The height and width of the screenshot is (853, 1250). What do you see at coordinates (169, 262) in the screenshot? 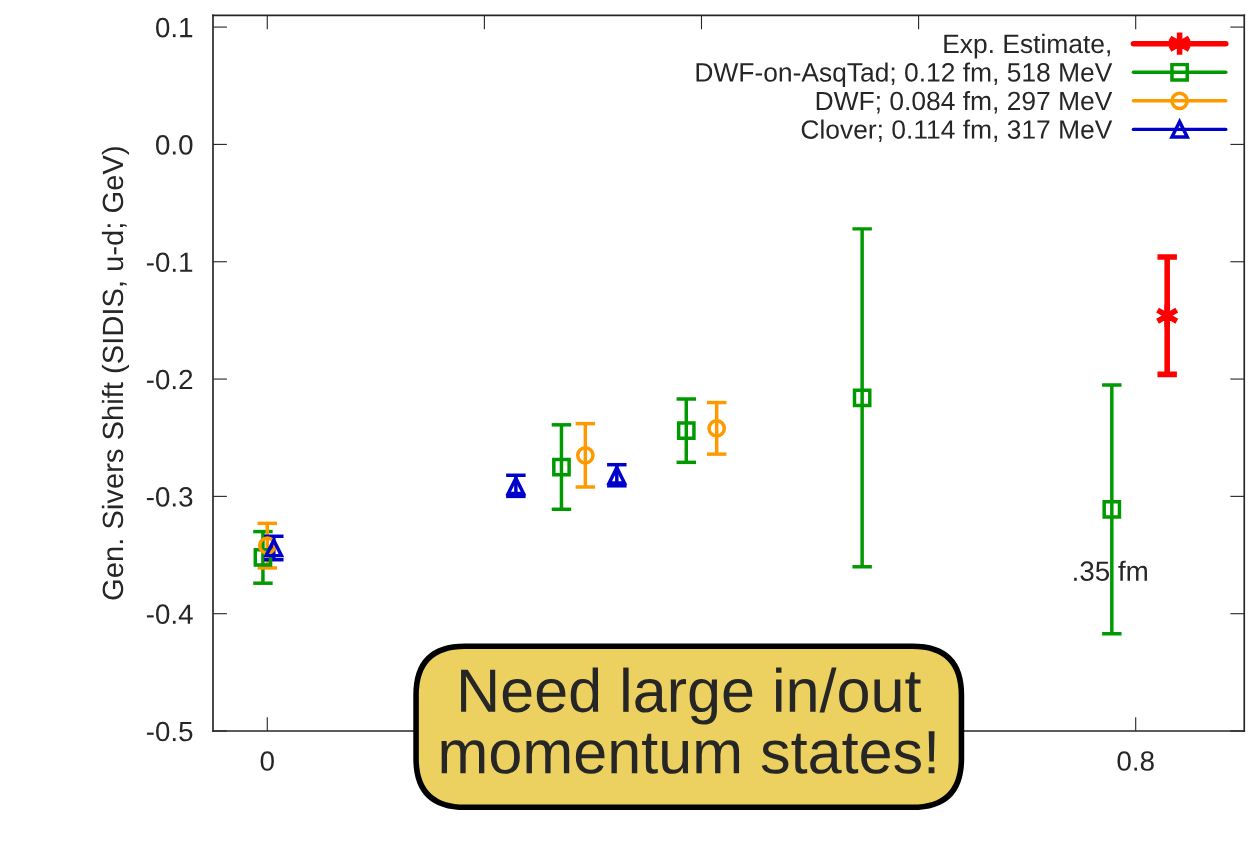
I see `y-tick-label: -0.1` at bounding box center [169, 262].